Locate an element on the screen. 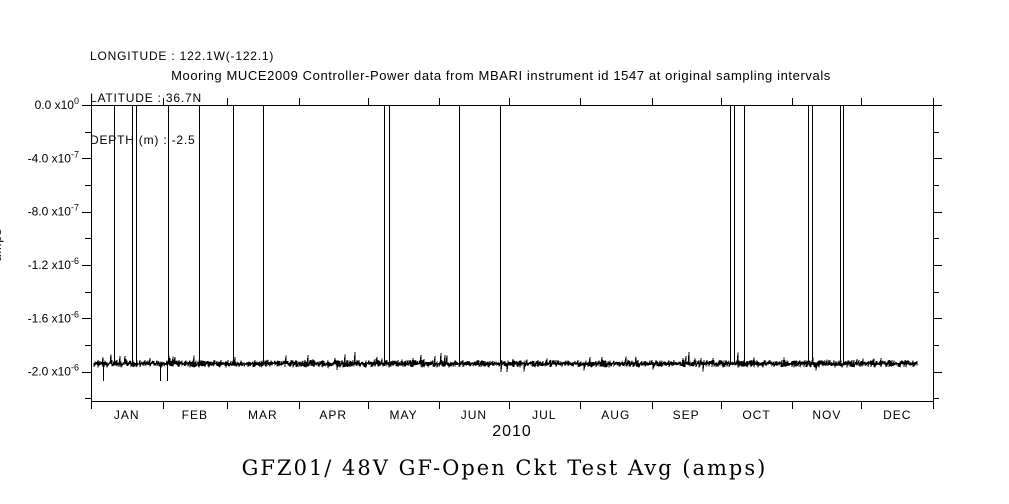  y-tick-label: -1.6 x10⁻⁶ is located at coordinates (53, 317).